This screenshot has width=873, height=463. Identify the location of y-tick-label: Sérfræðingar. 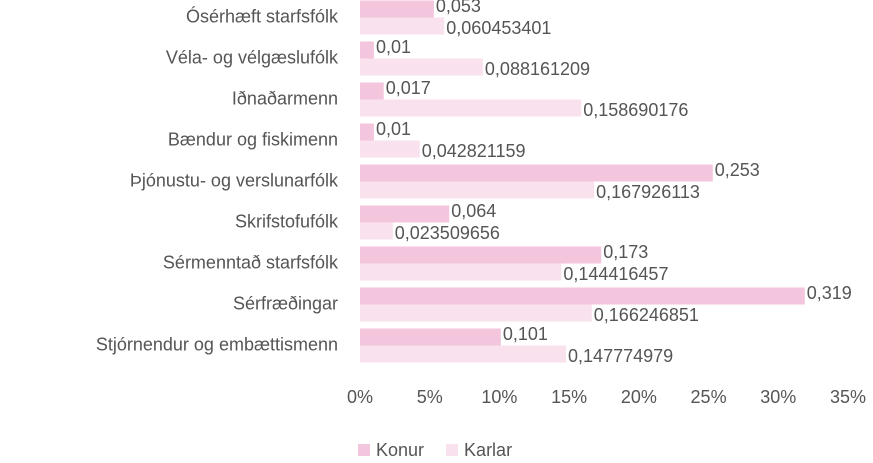
(285, 303).